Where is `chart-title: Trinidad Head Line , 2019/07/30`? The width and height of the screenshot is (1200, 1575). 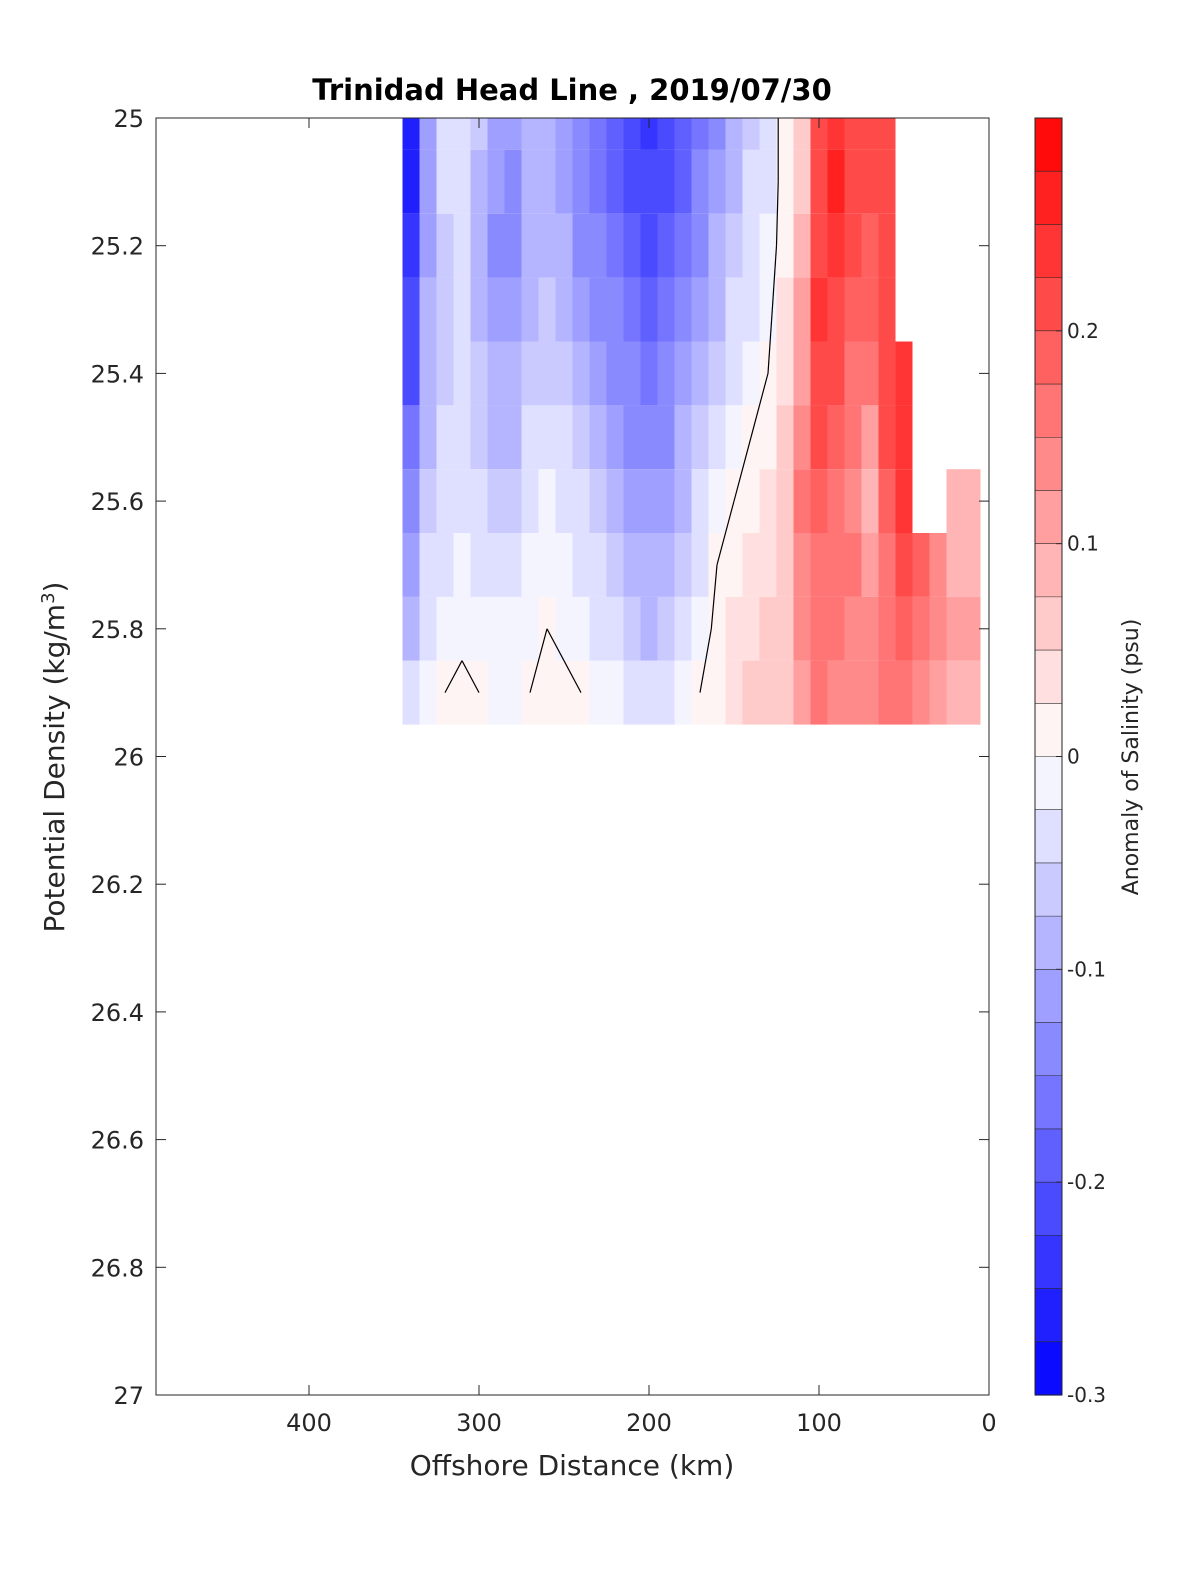 chart-title: Trinidad Head Line , 2019/07/30 is located at coordinates (572, 90).